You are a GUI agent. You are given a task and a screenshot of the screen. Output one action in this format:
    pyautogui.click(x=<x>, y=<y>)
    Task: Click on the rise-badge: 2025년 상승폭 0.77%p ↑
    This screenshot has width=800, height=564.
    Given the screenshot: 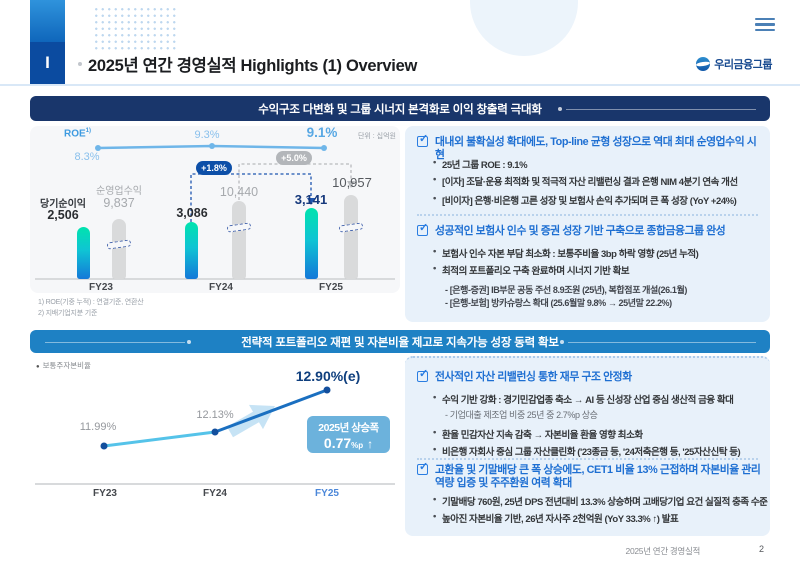 What is the action you would take?
    pyautogui.click(x=348, y=434)
    